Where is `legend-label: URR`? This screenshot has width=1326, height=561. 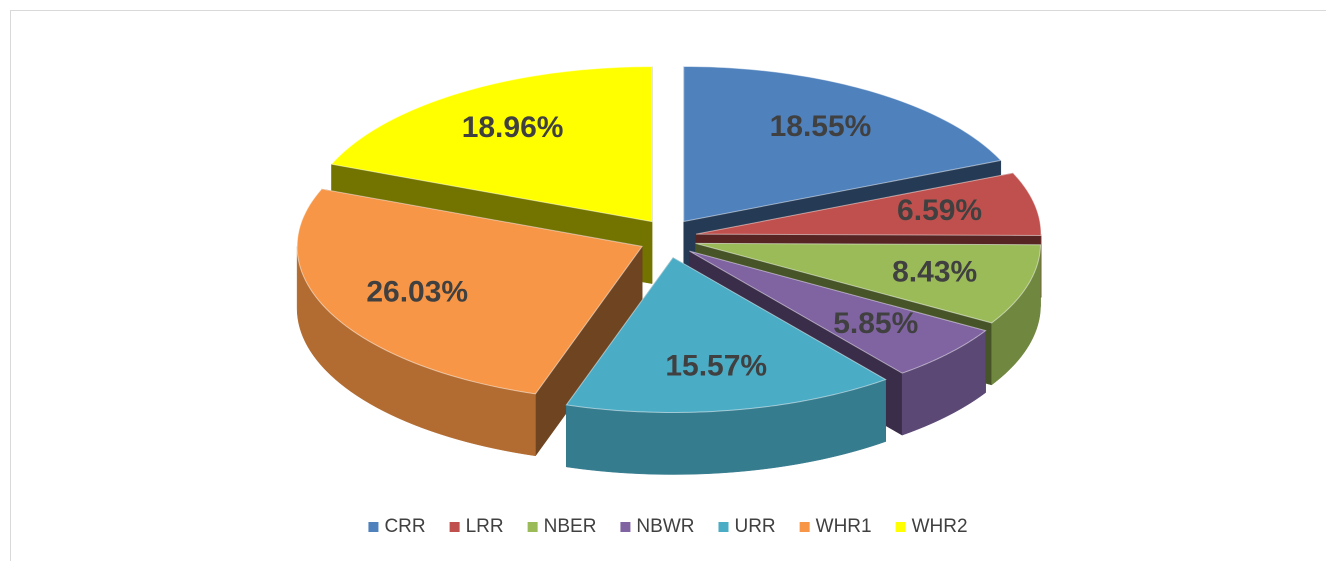
legend-label: URR is located at coordinates (754, 526).